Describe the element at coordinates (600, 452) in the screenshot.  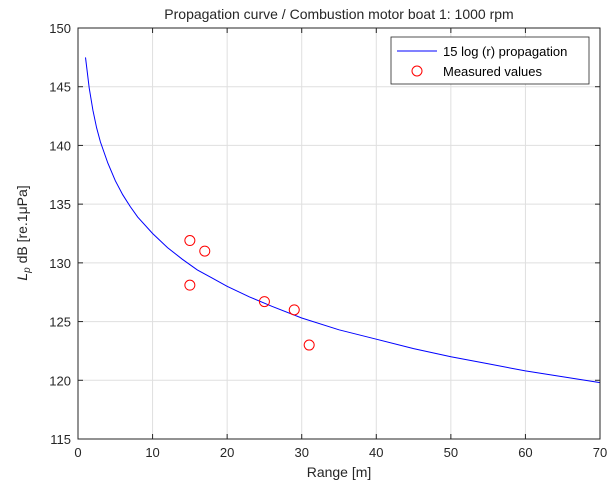
I see `x-tick-label: 70` at that location.